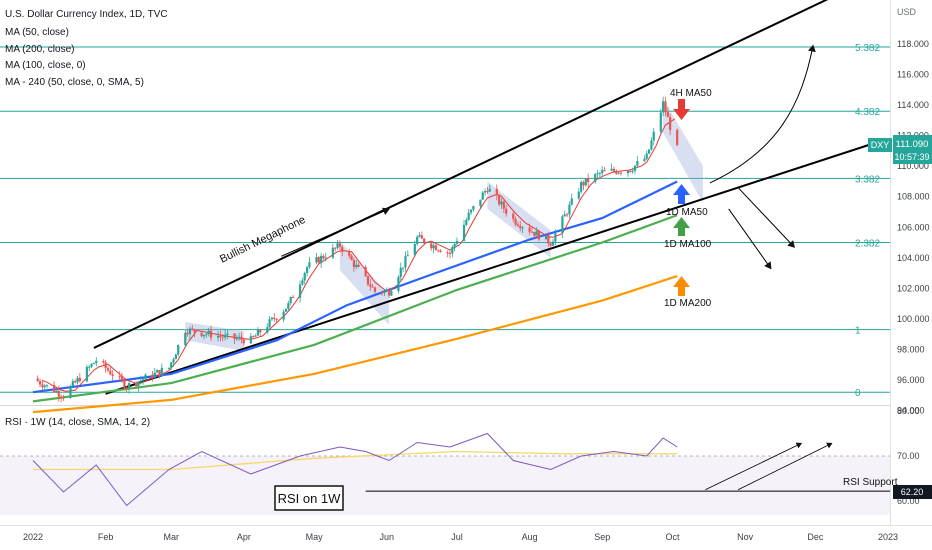 The width and height of the screenshot is (932, 550). I want to click on ma50-4h-label: 4H MA50, so click(691, 93).